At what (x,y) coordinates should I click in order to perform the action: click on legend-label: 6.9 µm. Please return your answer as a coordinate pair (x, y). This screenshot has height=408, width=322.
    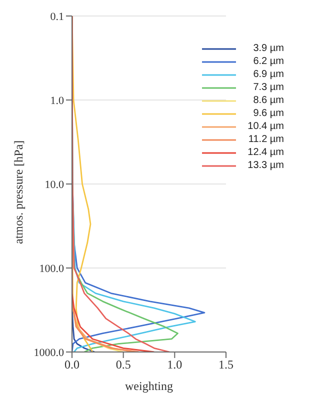
    Looking at the image, I should click on (268, 74).